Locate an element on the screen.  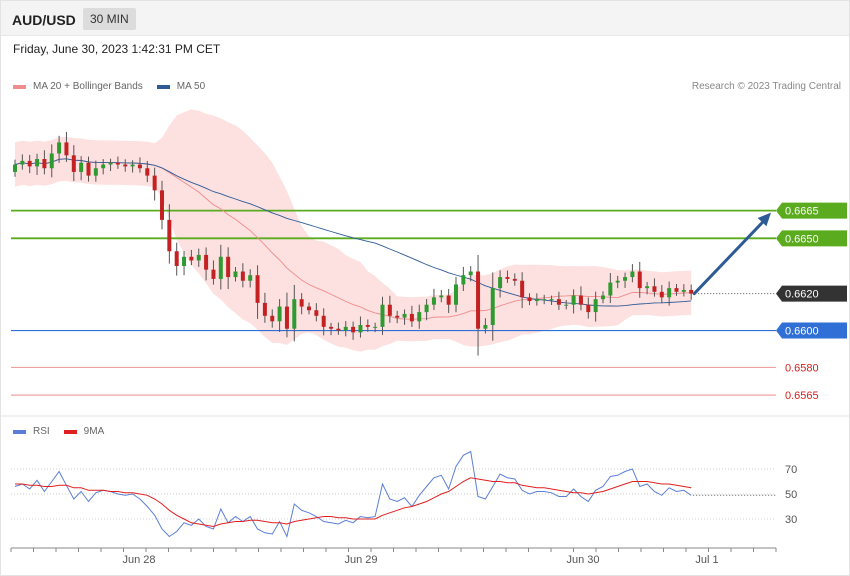
time-label-jun-28: Jun 28 is located at coordinates (138, 560).